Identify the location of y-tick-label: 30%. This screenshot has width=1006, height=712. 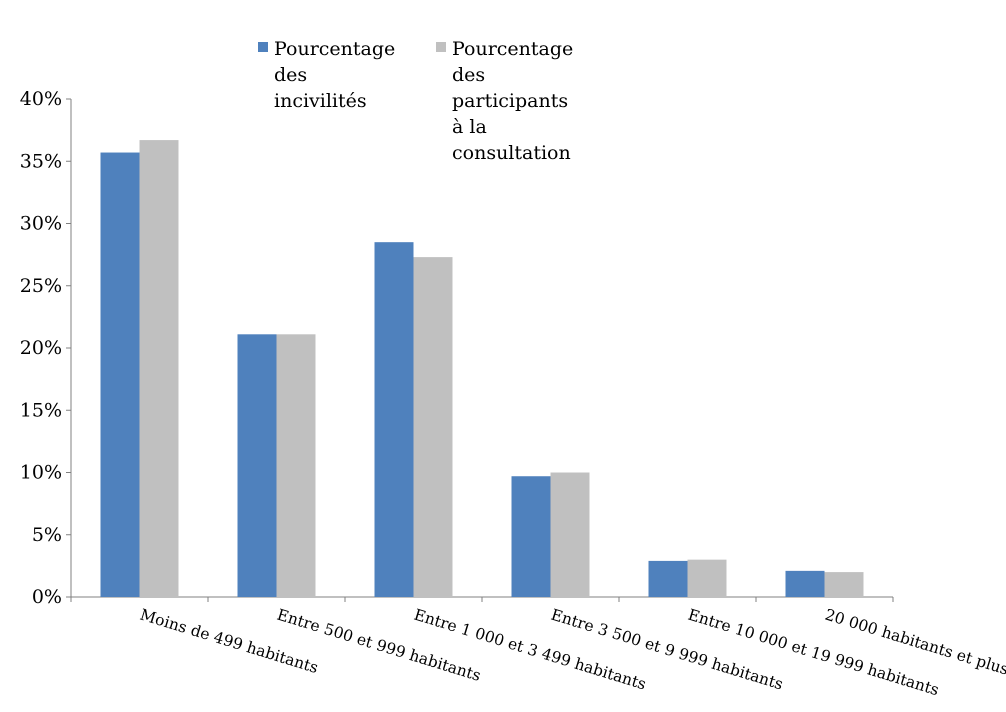
(41, 224).